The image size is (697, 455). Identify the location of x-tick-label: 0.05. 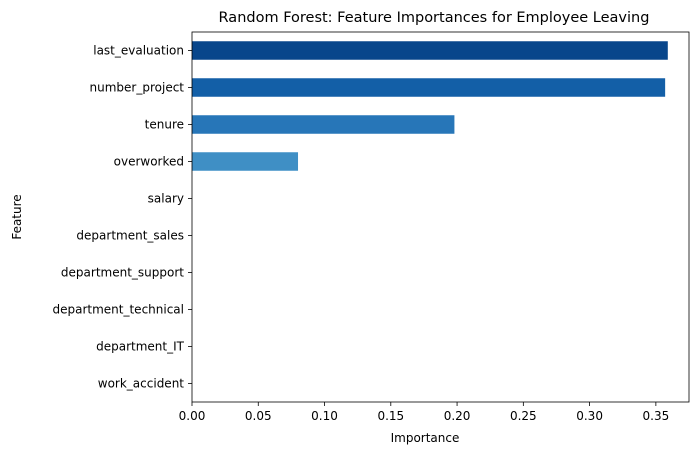
(258, 416).